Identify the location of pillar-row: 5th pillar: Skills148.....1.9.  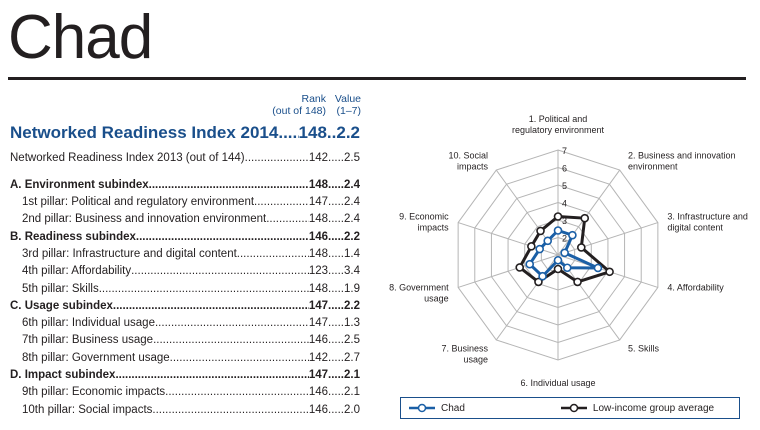
(191, 289).